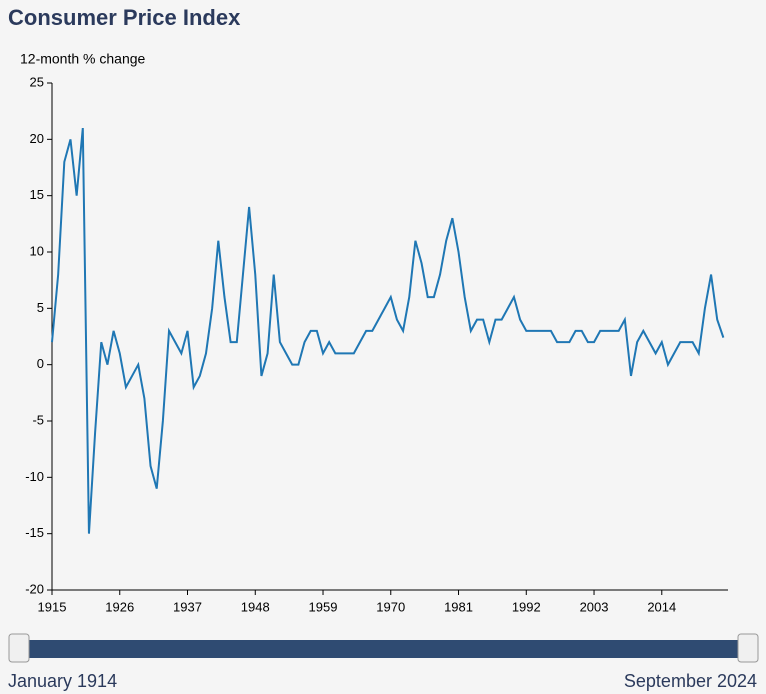 This screenshot has height=694, width=766. Describe the element at coordinates (19, 648) in the screenshot. I see `slider-handle-start` at that location.